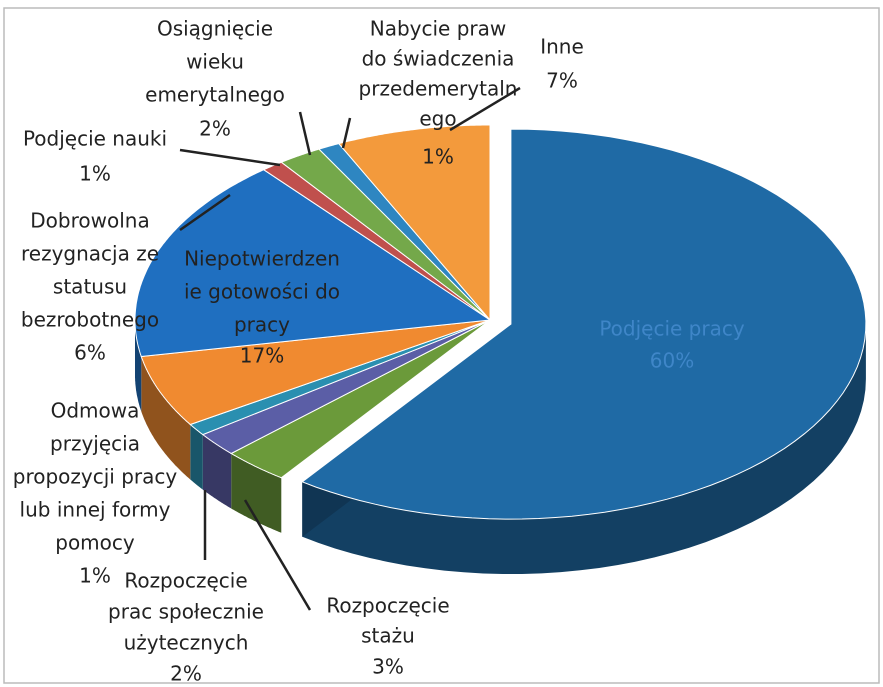  Describe the element at coordinates (90, 287) in the screenshot. I see `category-label: statusu` at that location.